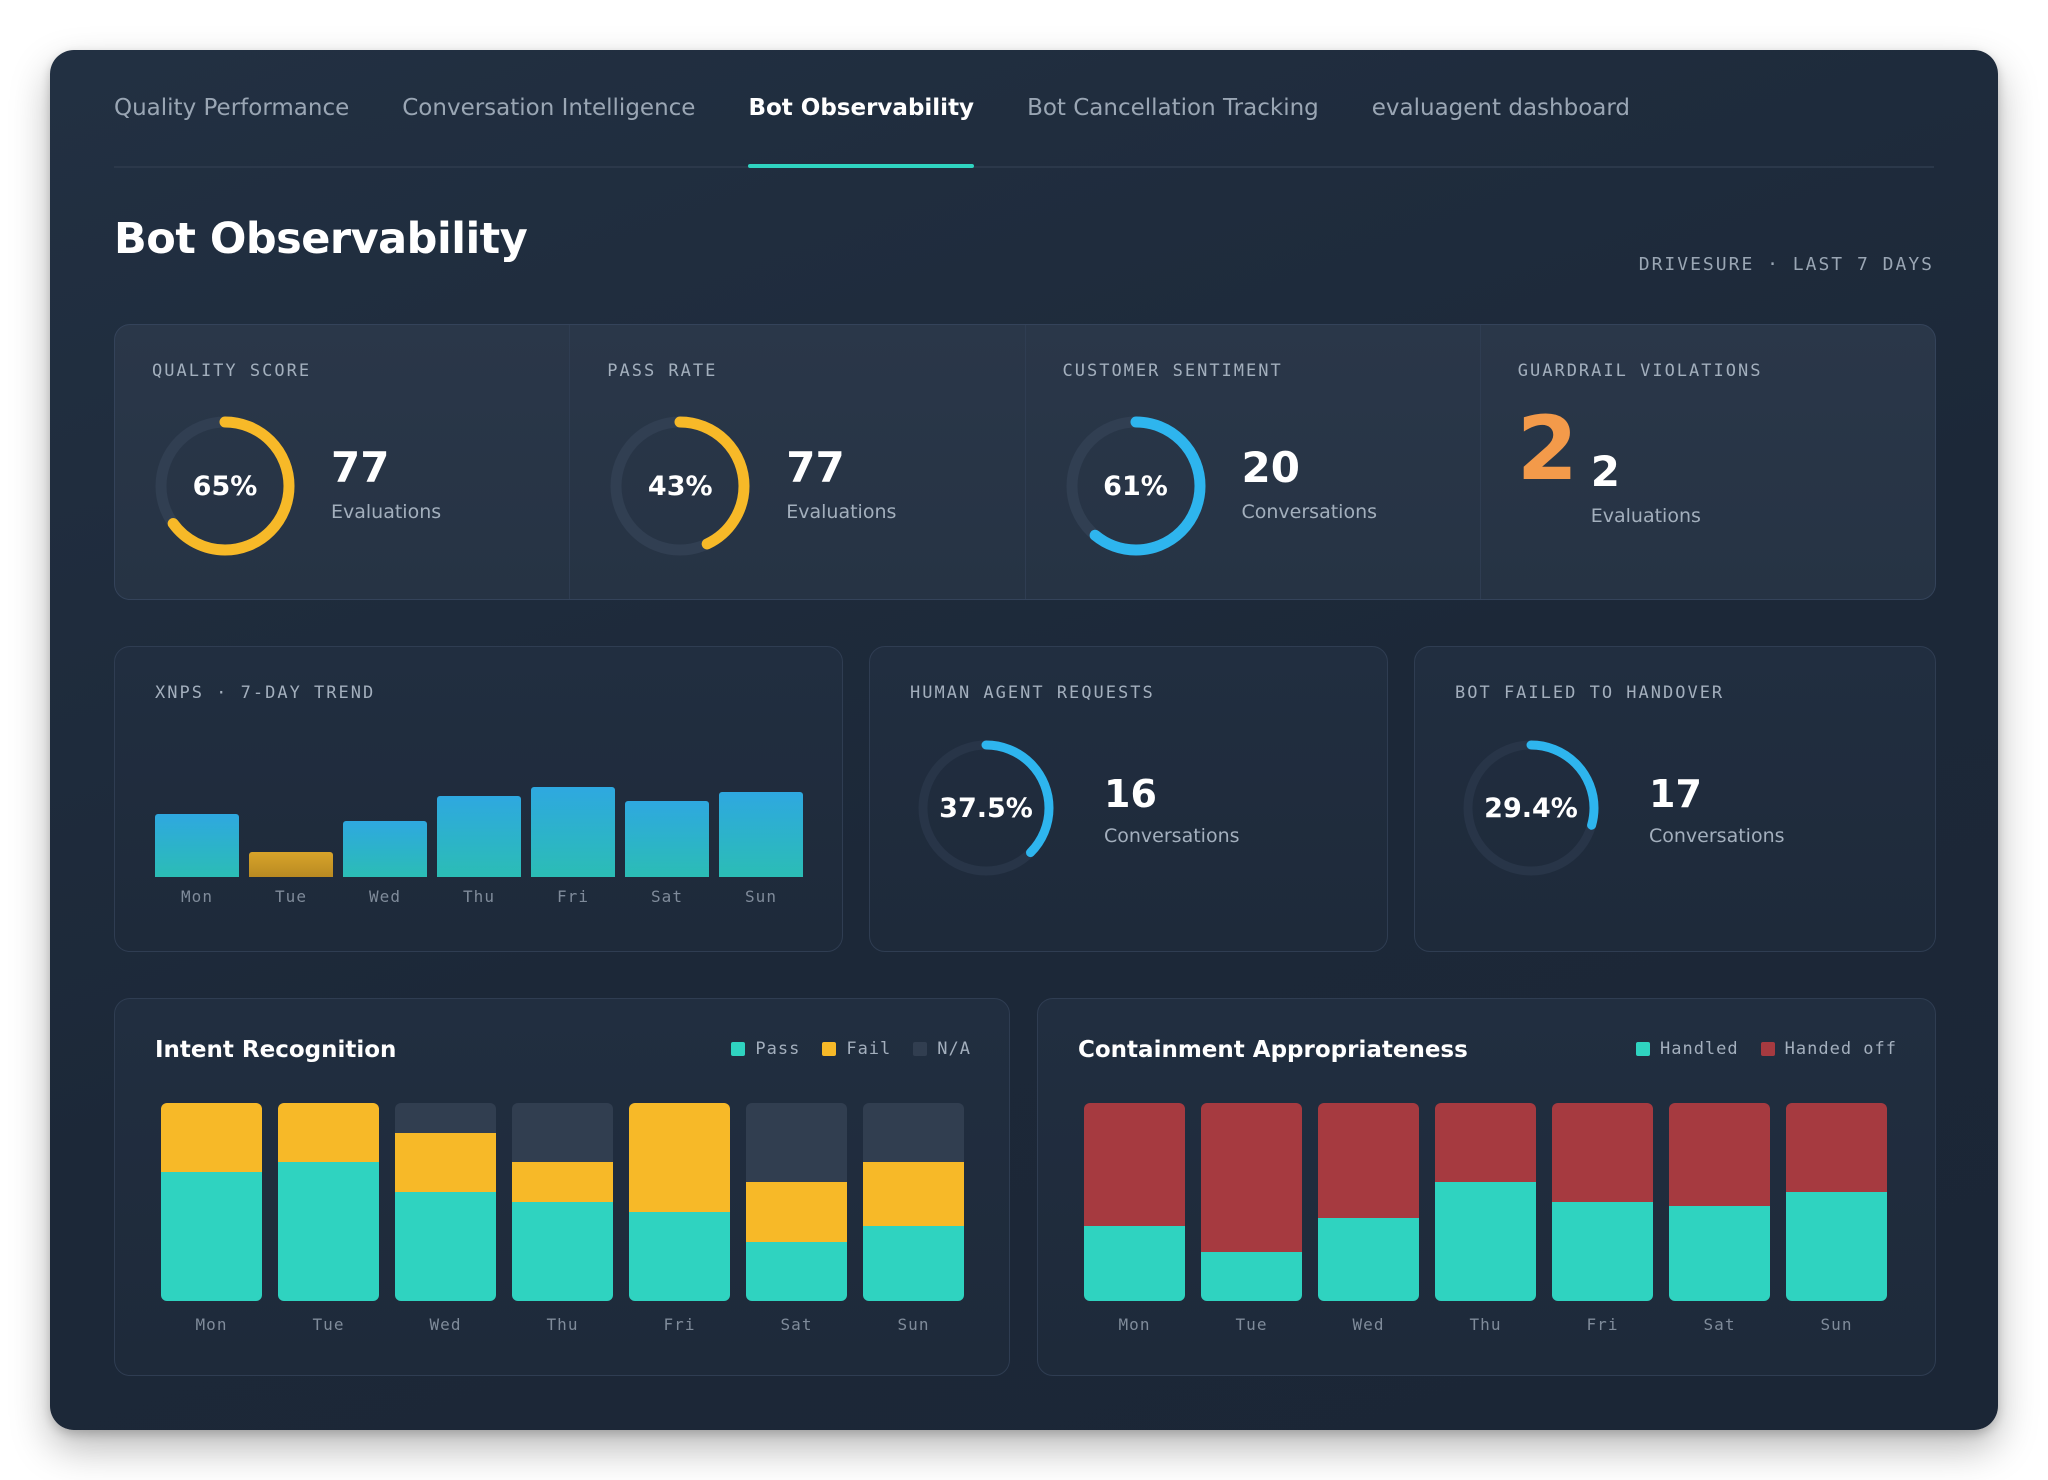 This screenshot has width=2048, height=1480. I want to click on xnps-bar-fri, so click(573, 831).